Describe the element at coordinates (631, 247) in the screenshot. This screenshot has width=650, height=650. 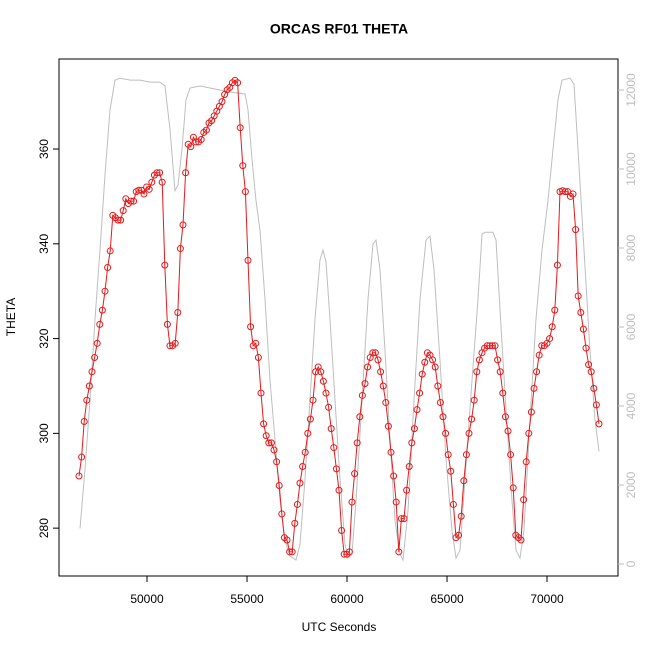
I see `y2-tick-label: 8000` at that location.